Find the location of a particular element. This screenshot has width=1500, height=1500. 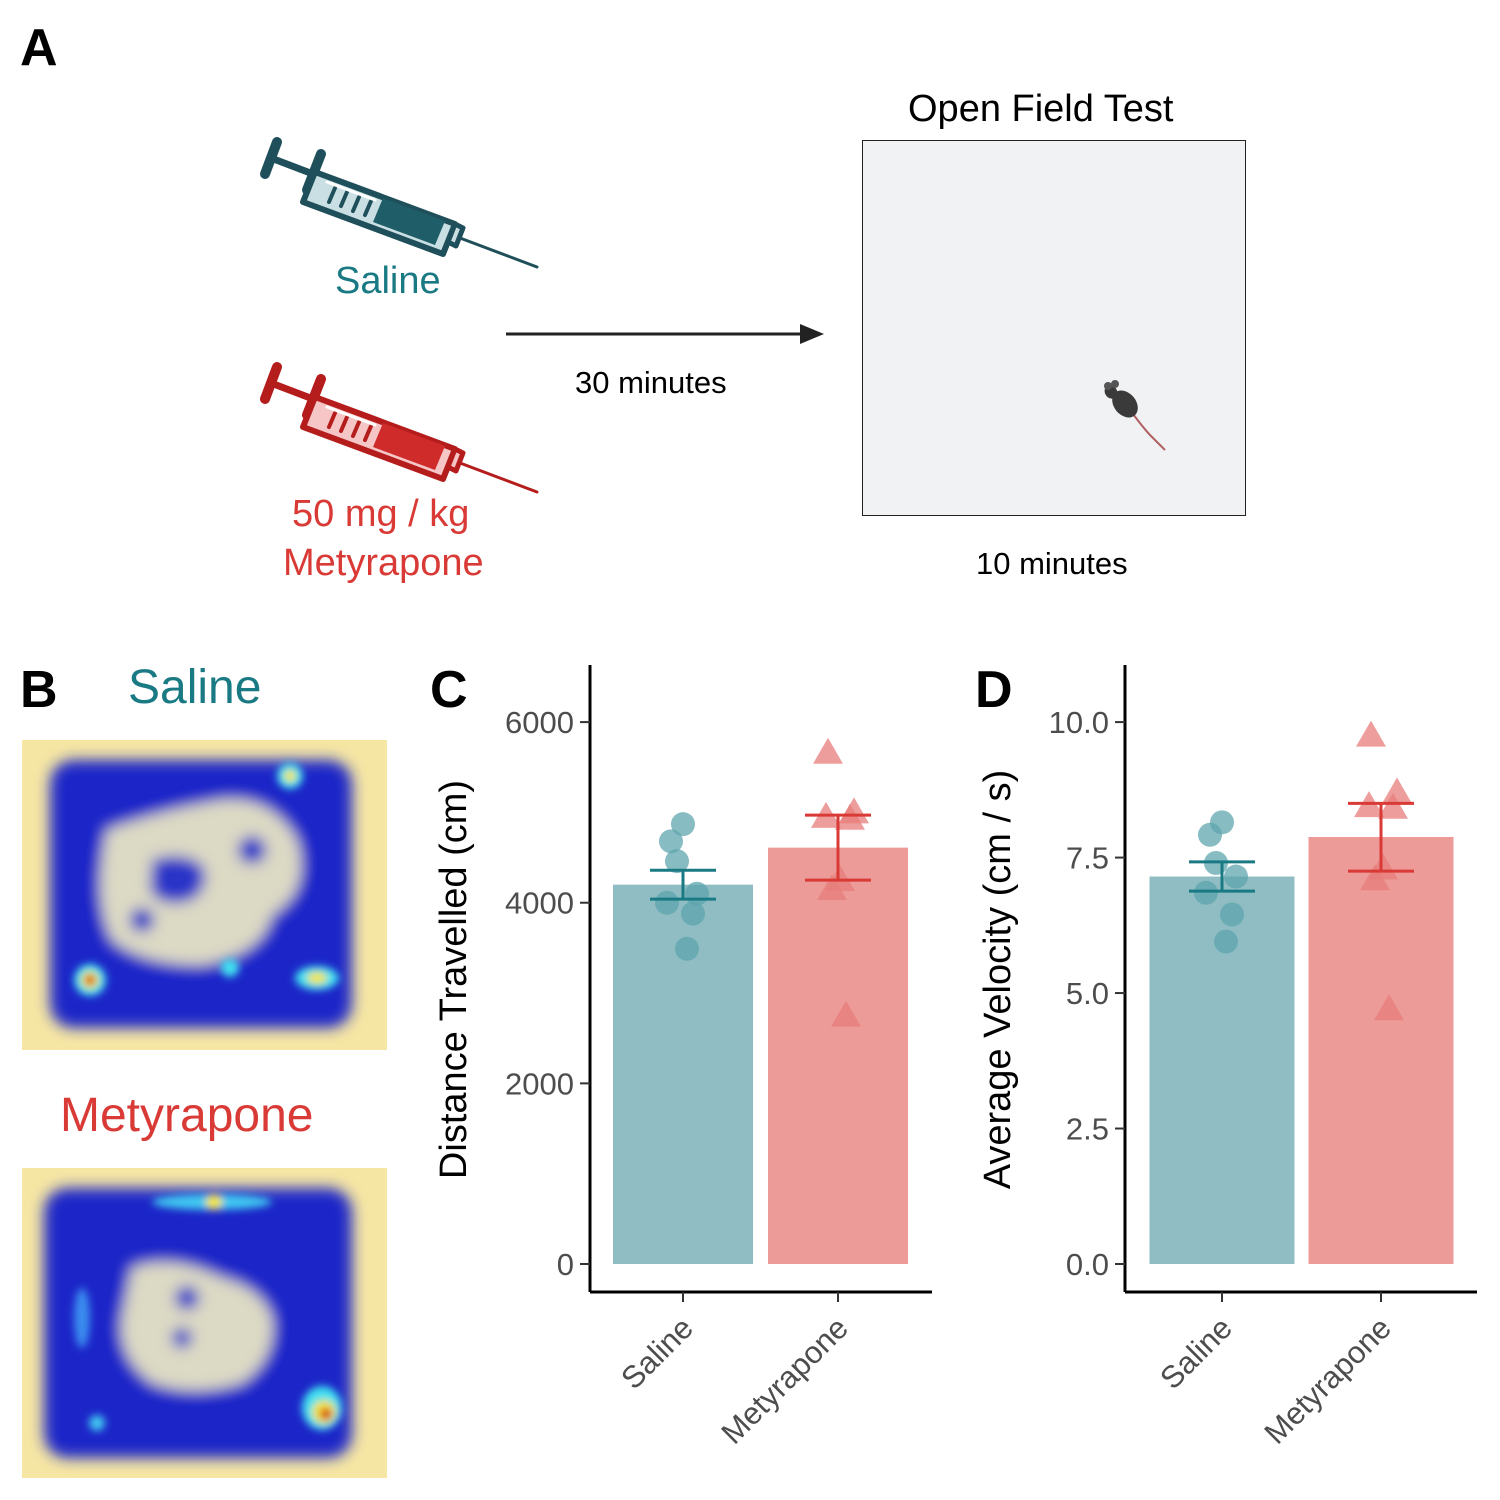

heatmap-metyrapone-image is located at coordinates (204, 1323).